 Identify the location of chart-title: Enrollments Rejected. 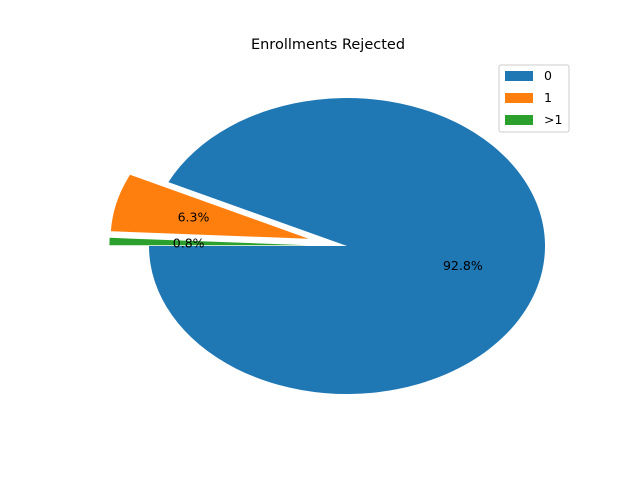
(328, 45).